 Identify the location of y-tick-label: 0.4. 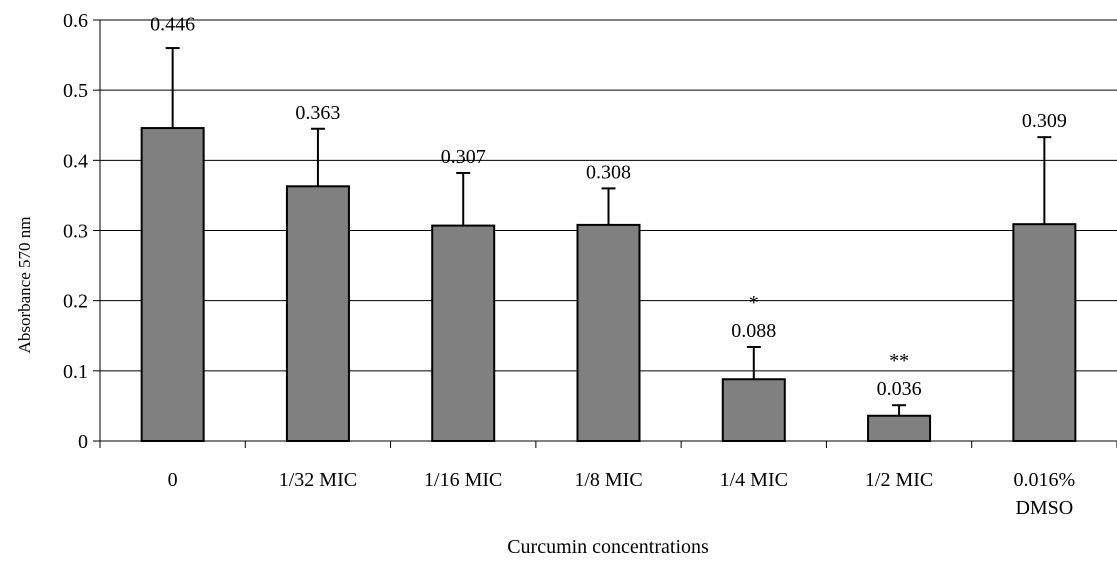
(75, 161).